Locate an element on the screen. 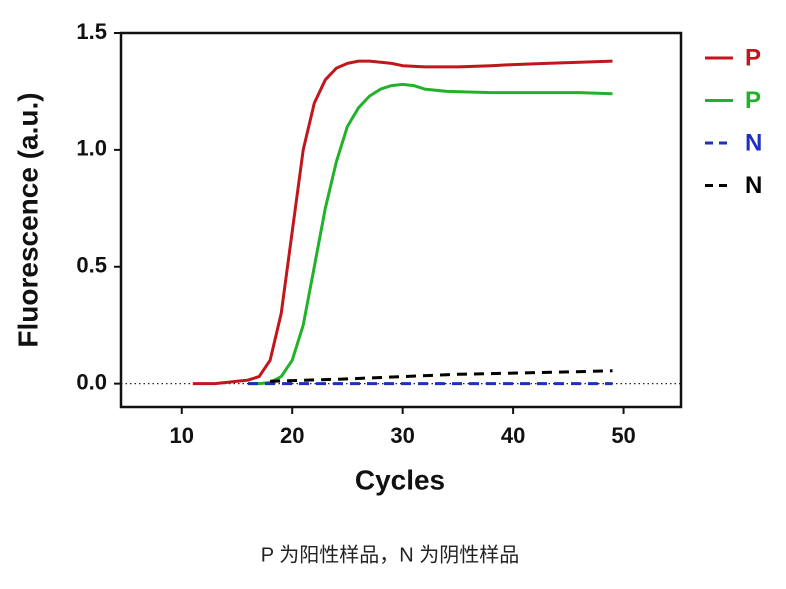 Image resolution: width=786 pixels, height=589 pixels. y-tick-label: 0.0 is located at coordinates (91, 381).